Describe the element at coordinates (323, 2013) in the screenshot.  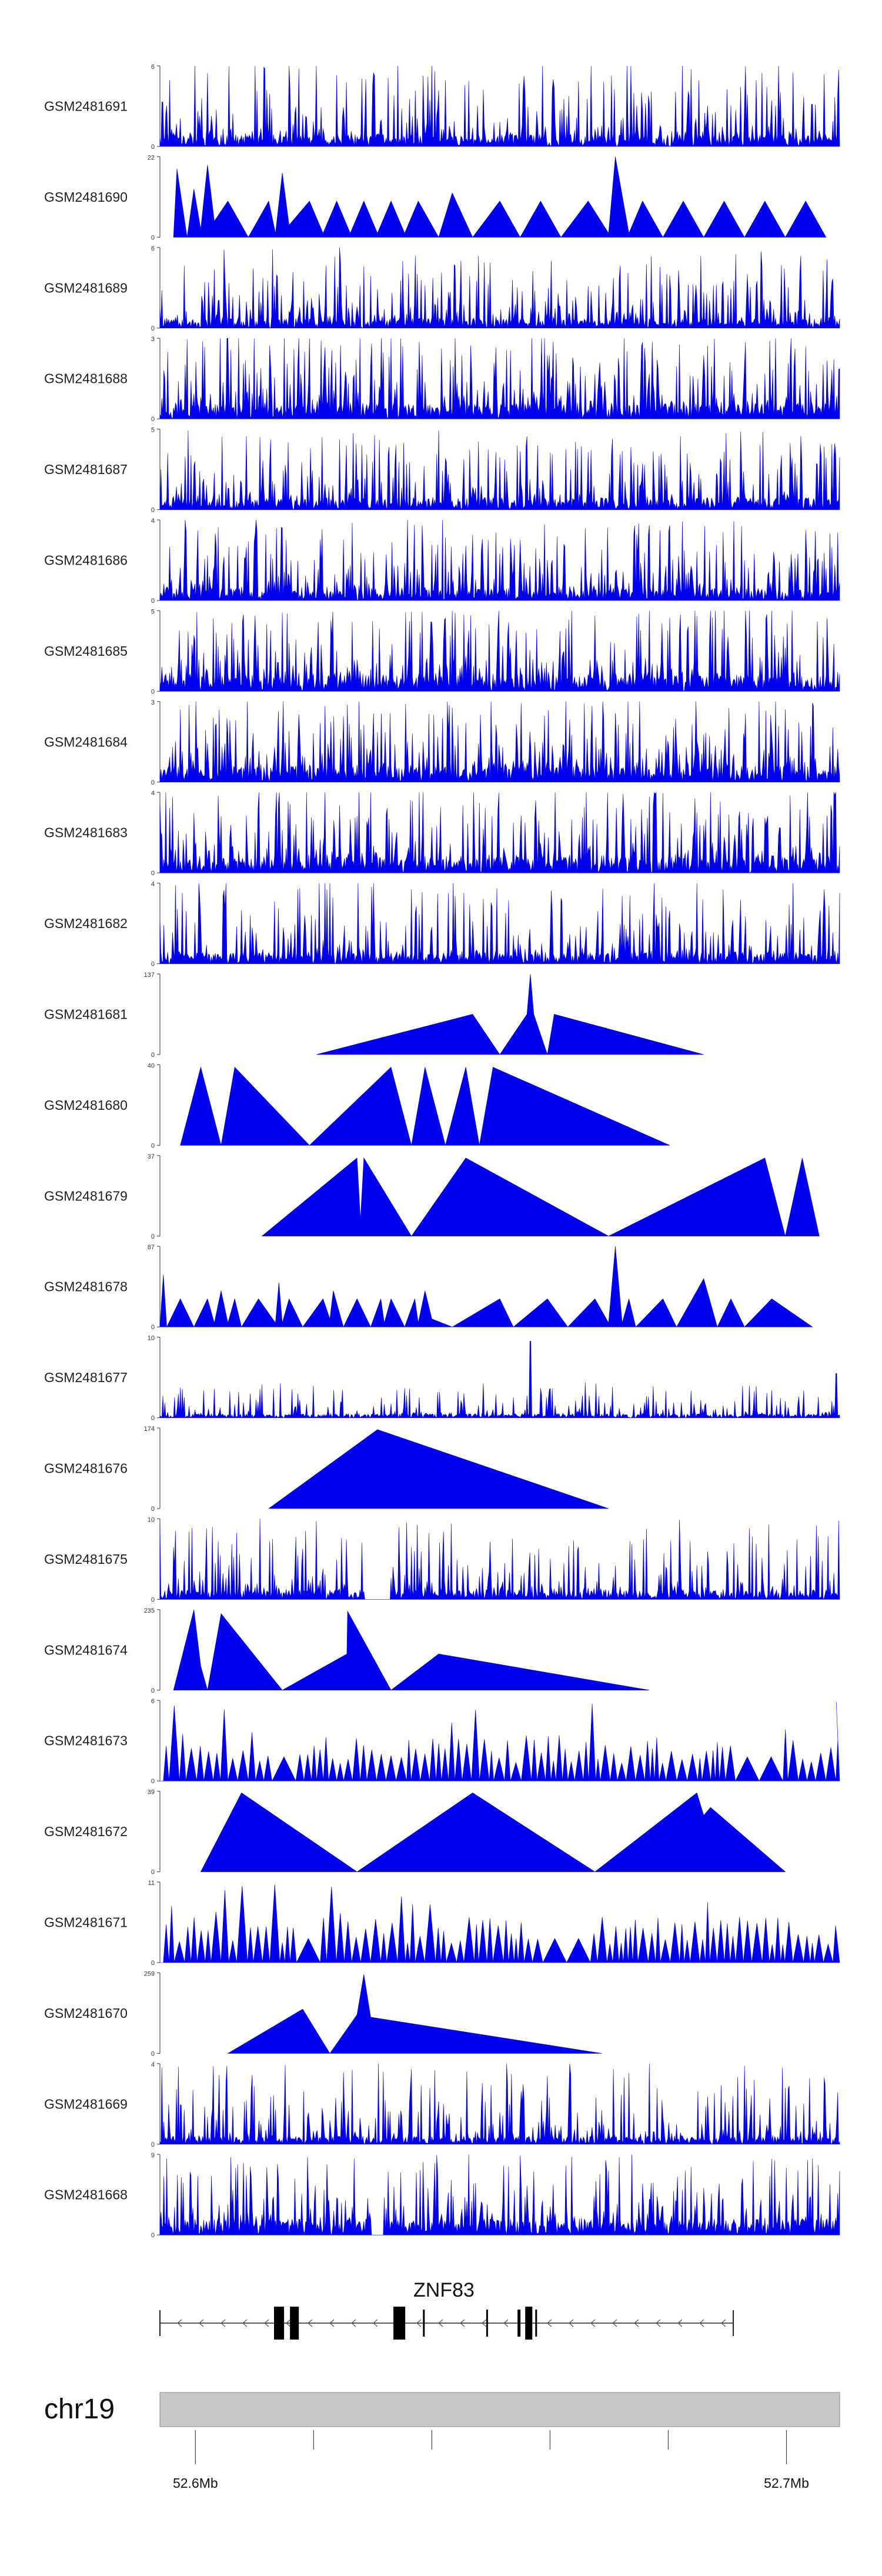
I see `track-GSM2481670: GSM2481670 259 0` at that location.